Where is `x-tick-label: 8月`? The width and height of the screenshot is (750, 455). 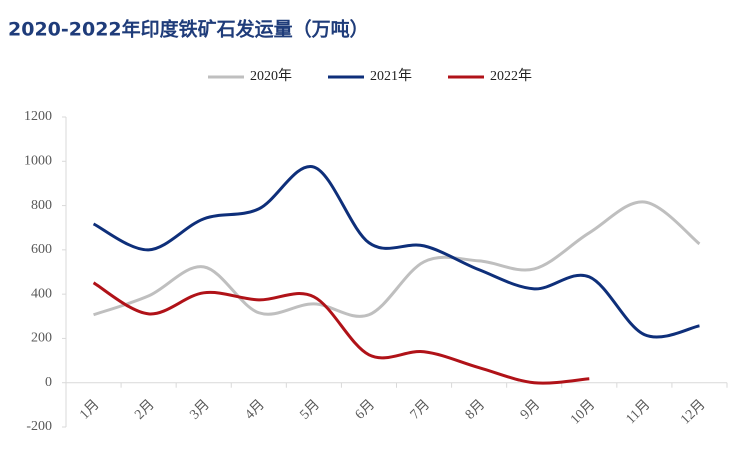 x-tick-label: 8月 is located at coordinates (475, 410).